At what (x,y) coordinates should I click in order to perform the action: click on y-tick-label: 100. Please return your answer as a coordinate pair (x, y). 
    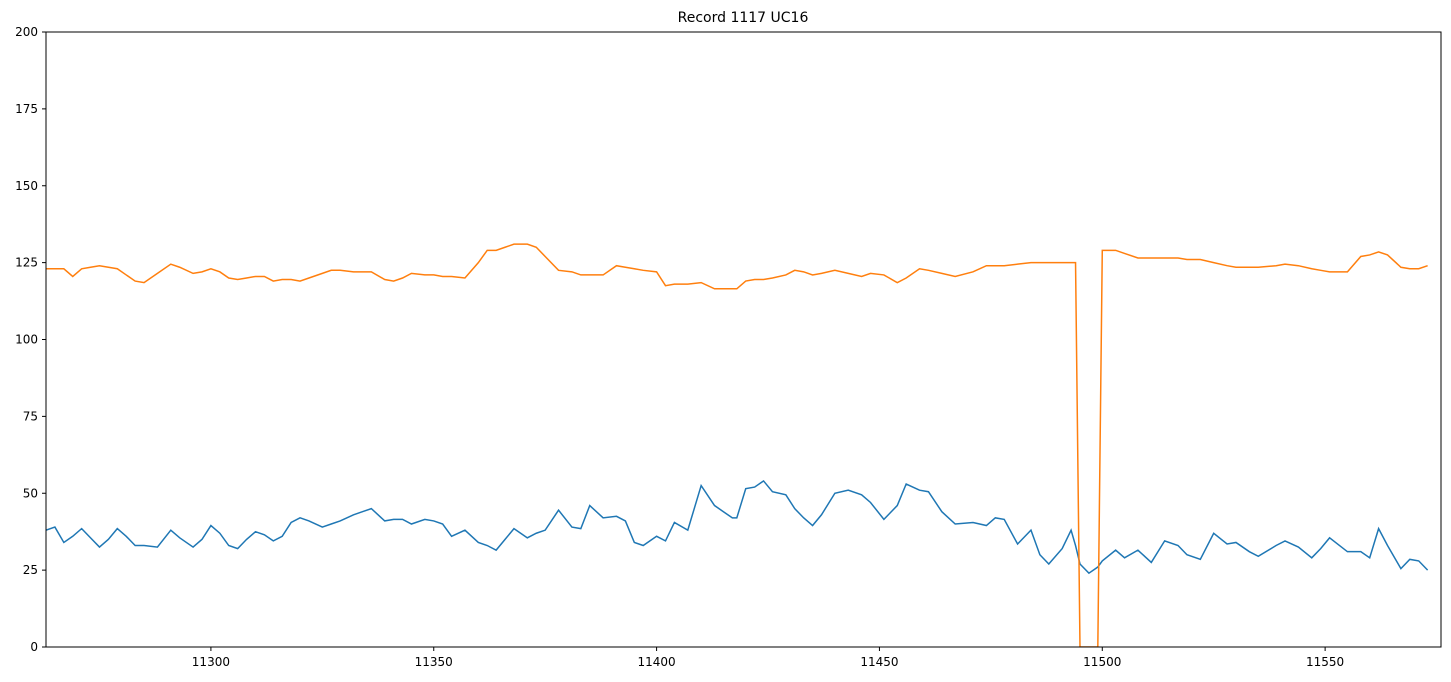
    Looking at the image, I should click on (26, 340).